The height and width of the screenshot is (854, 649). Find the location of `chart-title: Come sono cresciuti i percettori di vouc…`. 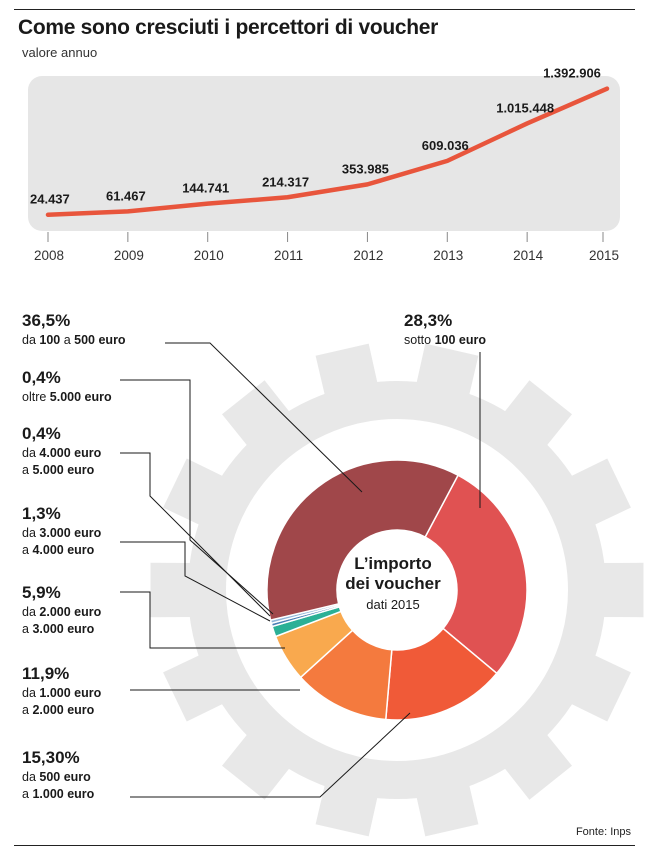

chart-title: Come sono cresciuti i percettori di vouc… is located at coordinates (228, 27).